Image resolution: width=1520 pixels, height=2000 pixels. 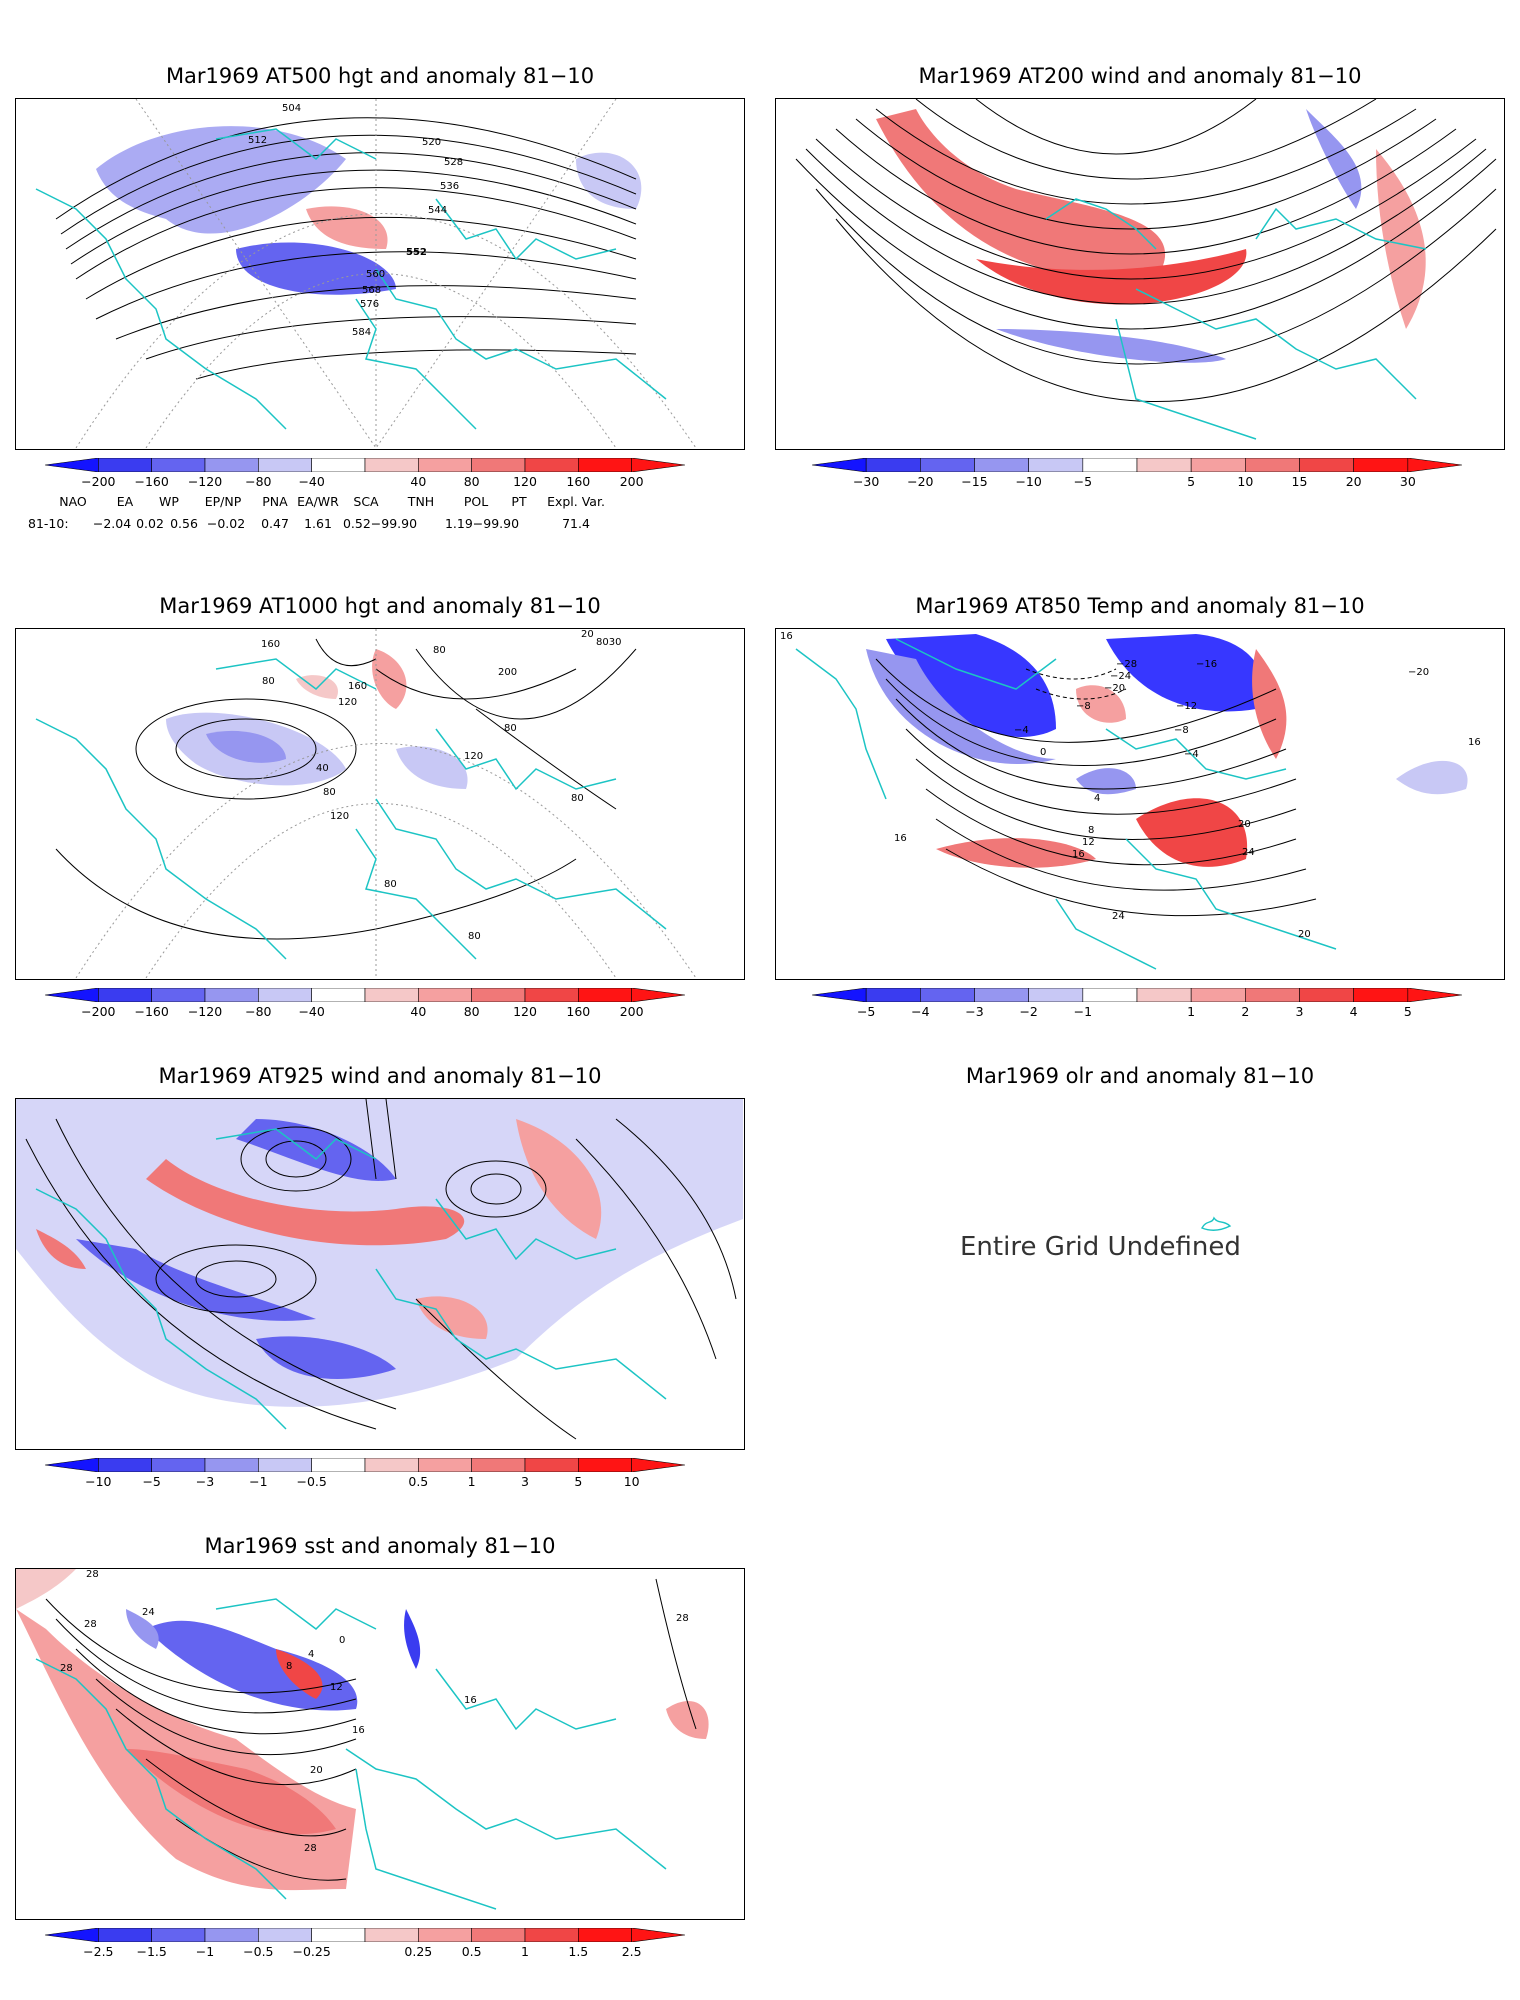 What do you see at coordinates (1245, 1011) in the screenshot?
I see `colorbar-tick-label: 2` at bounding box center [1245, 1011].